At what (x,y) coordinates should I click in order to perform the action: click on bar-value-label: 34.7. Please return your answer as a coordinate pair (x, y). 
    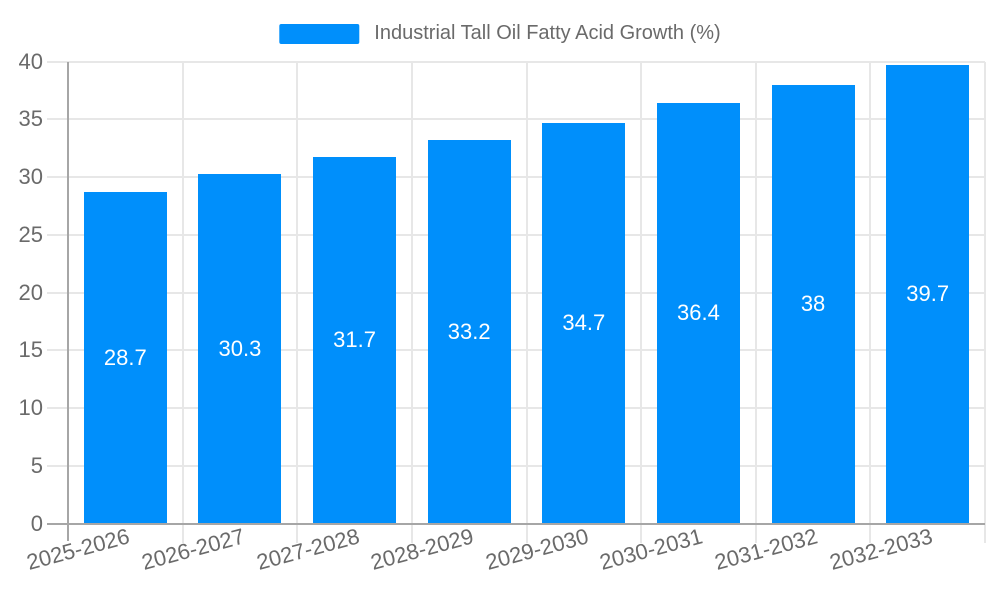
    Looking at the image, I should click on (584, 323).